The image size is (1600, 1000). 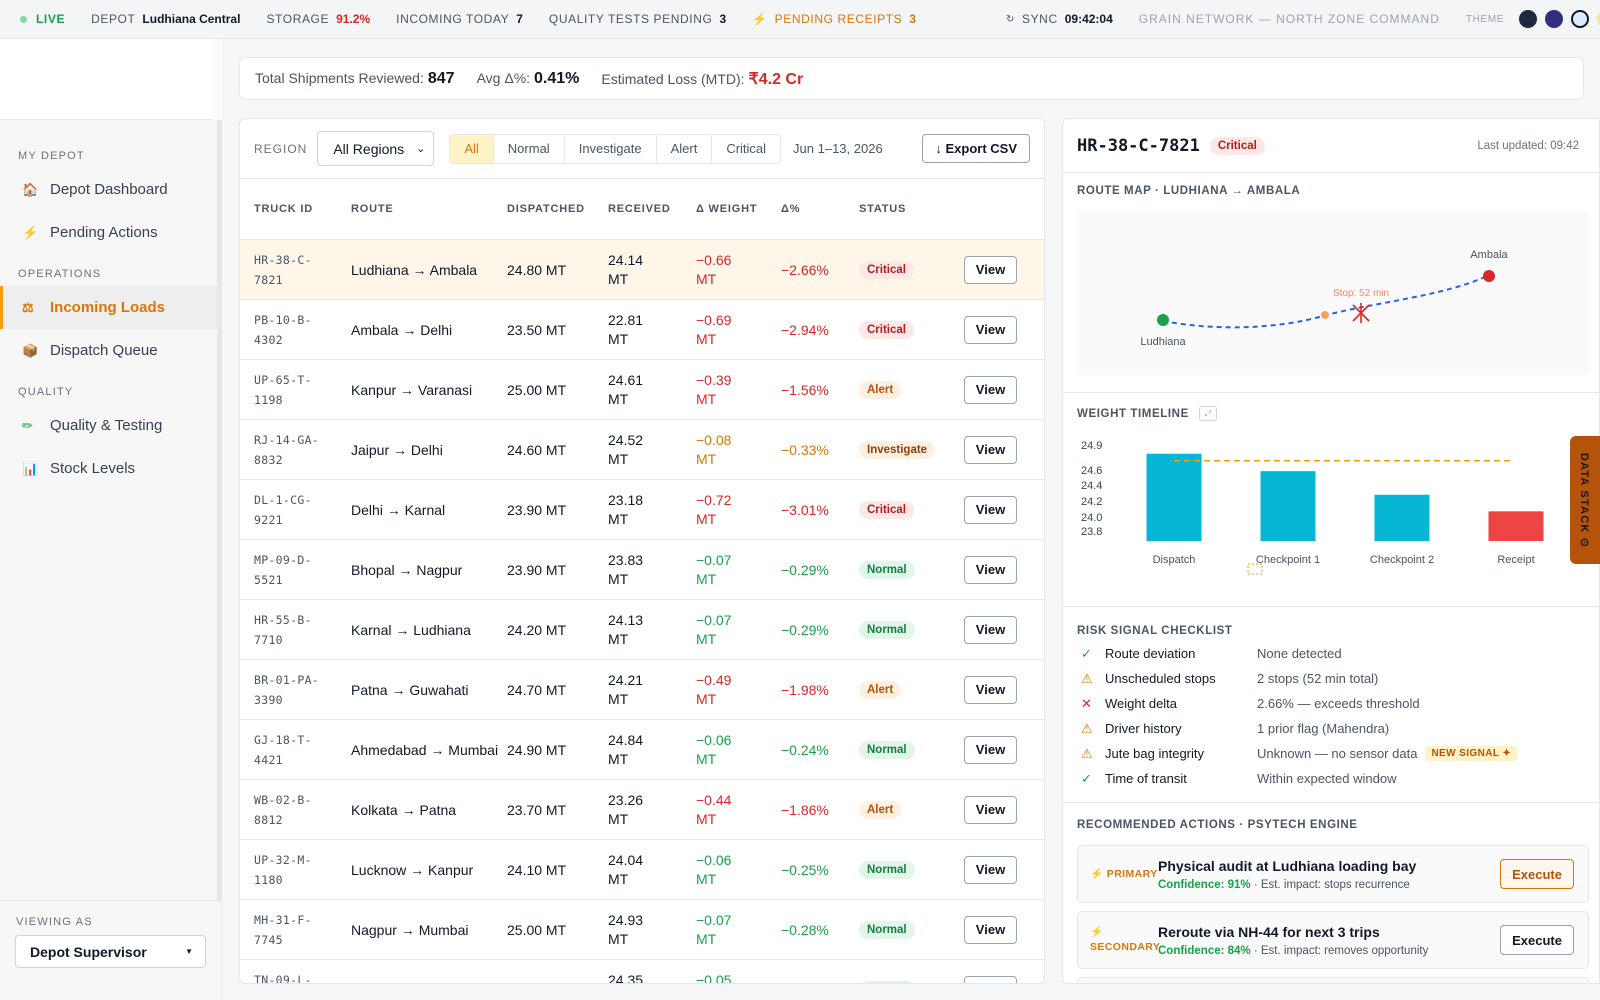 I want to click on bar-dispatch, so click(x=1174, y=497).